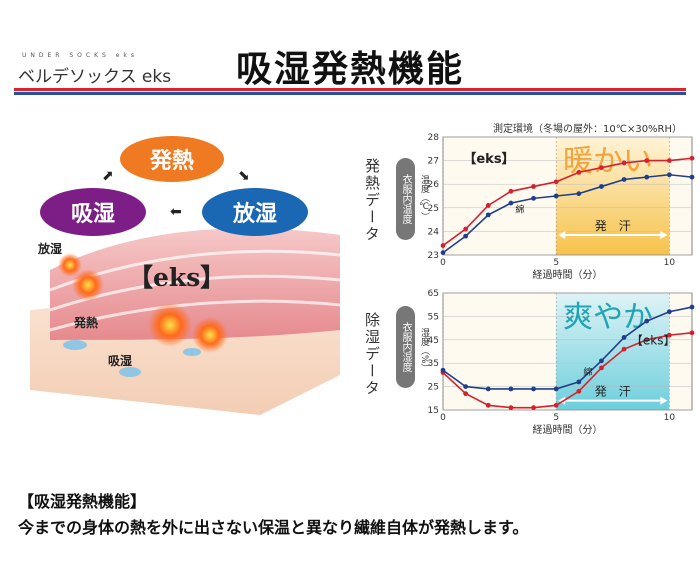 The image size is (700, 588). What do you see at coordinates (588, 129) in the screenshot?
I see `measurement-conditions: 測定環境（冬場の屋外：10℃×30%RH）` at bounding box center [588, 129].